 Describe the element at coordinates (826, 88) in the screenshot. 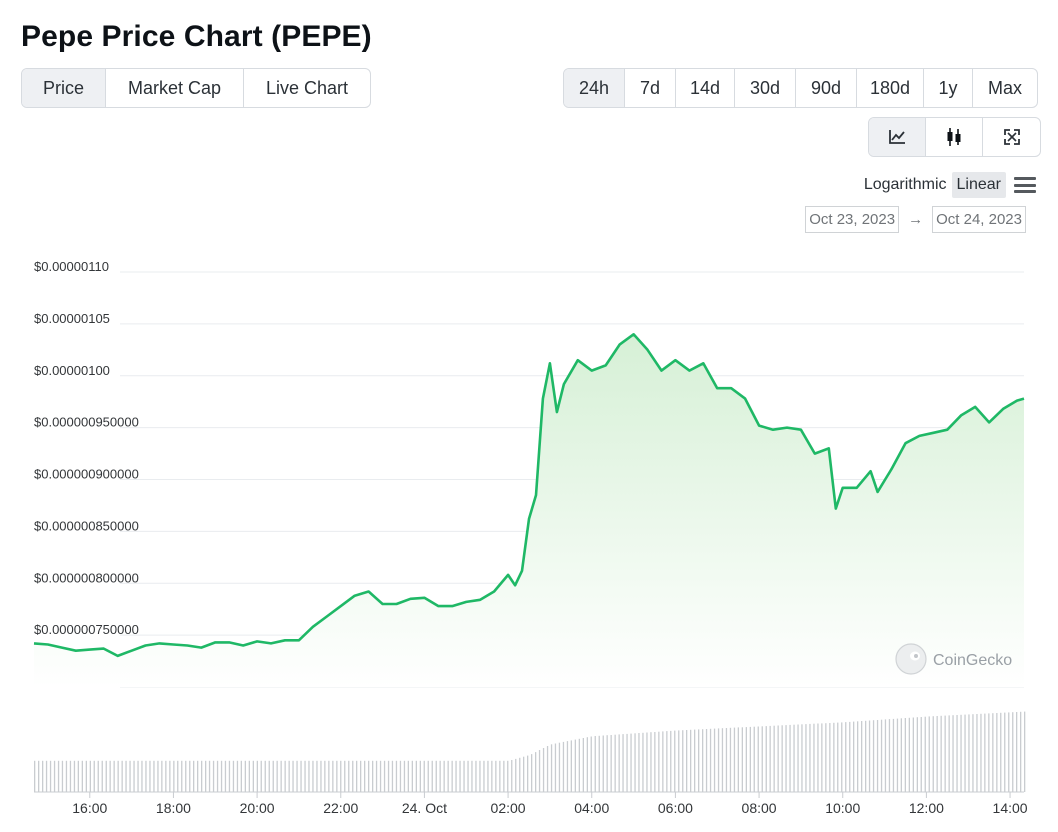

I see `range-90d-button: 90d` at that location.